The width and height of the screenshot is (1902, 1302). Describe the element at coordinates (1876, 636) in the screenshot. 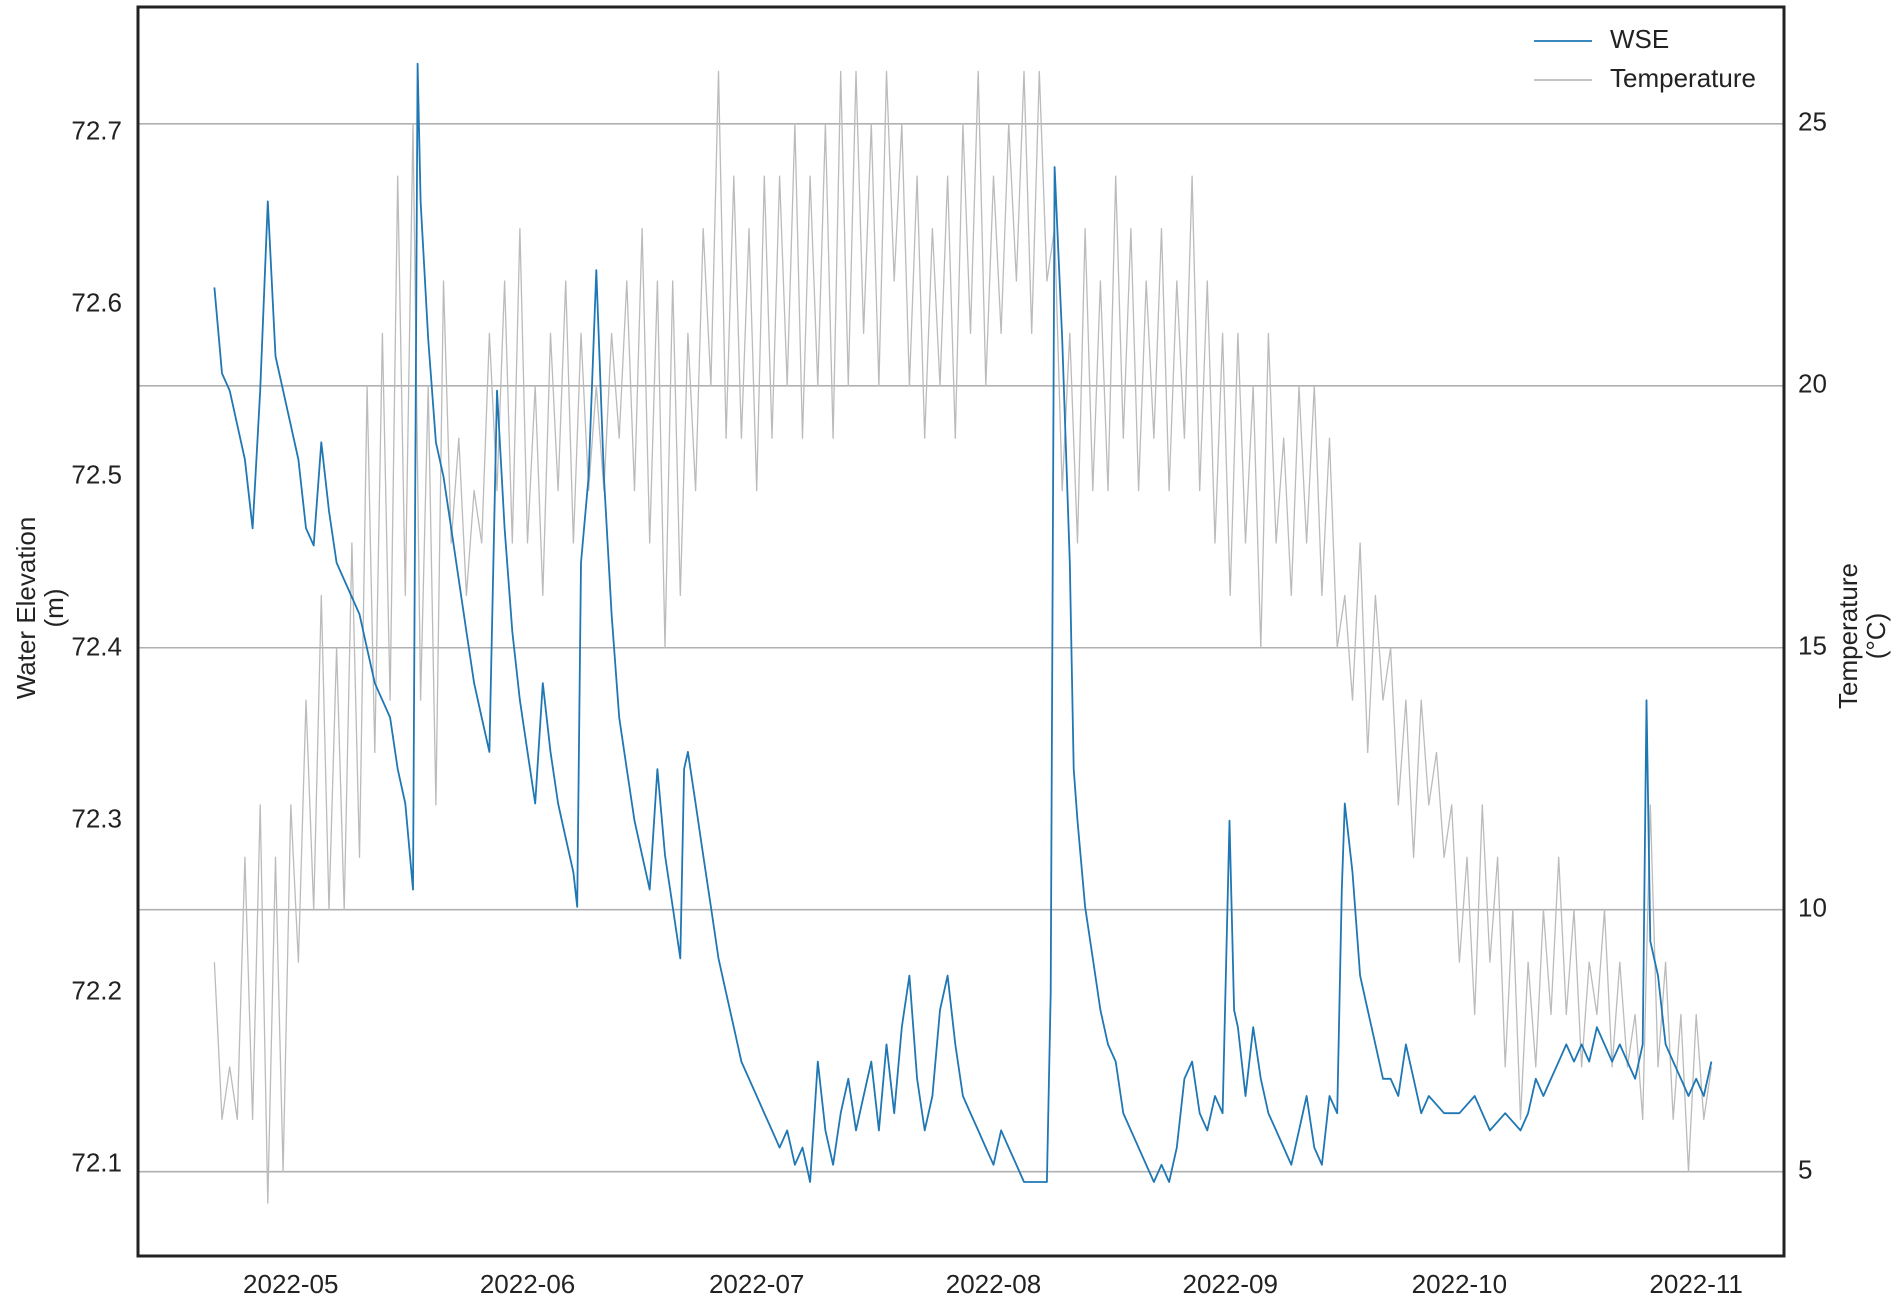

I see `y2-axis-label-line: (°C)` at that location.